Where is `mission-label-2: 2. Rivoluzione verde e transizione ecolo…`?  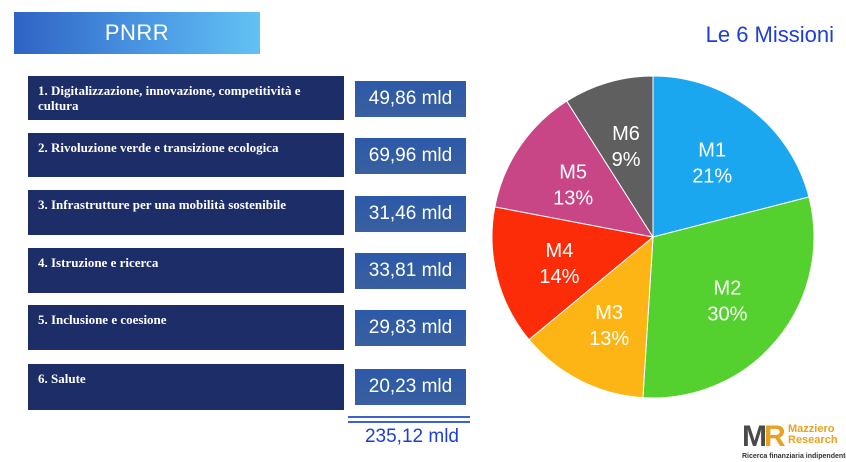 mission-label-2: 2. Rivoluzione verde e transizione ecolo… is located at coordinates (186, 155).